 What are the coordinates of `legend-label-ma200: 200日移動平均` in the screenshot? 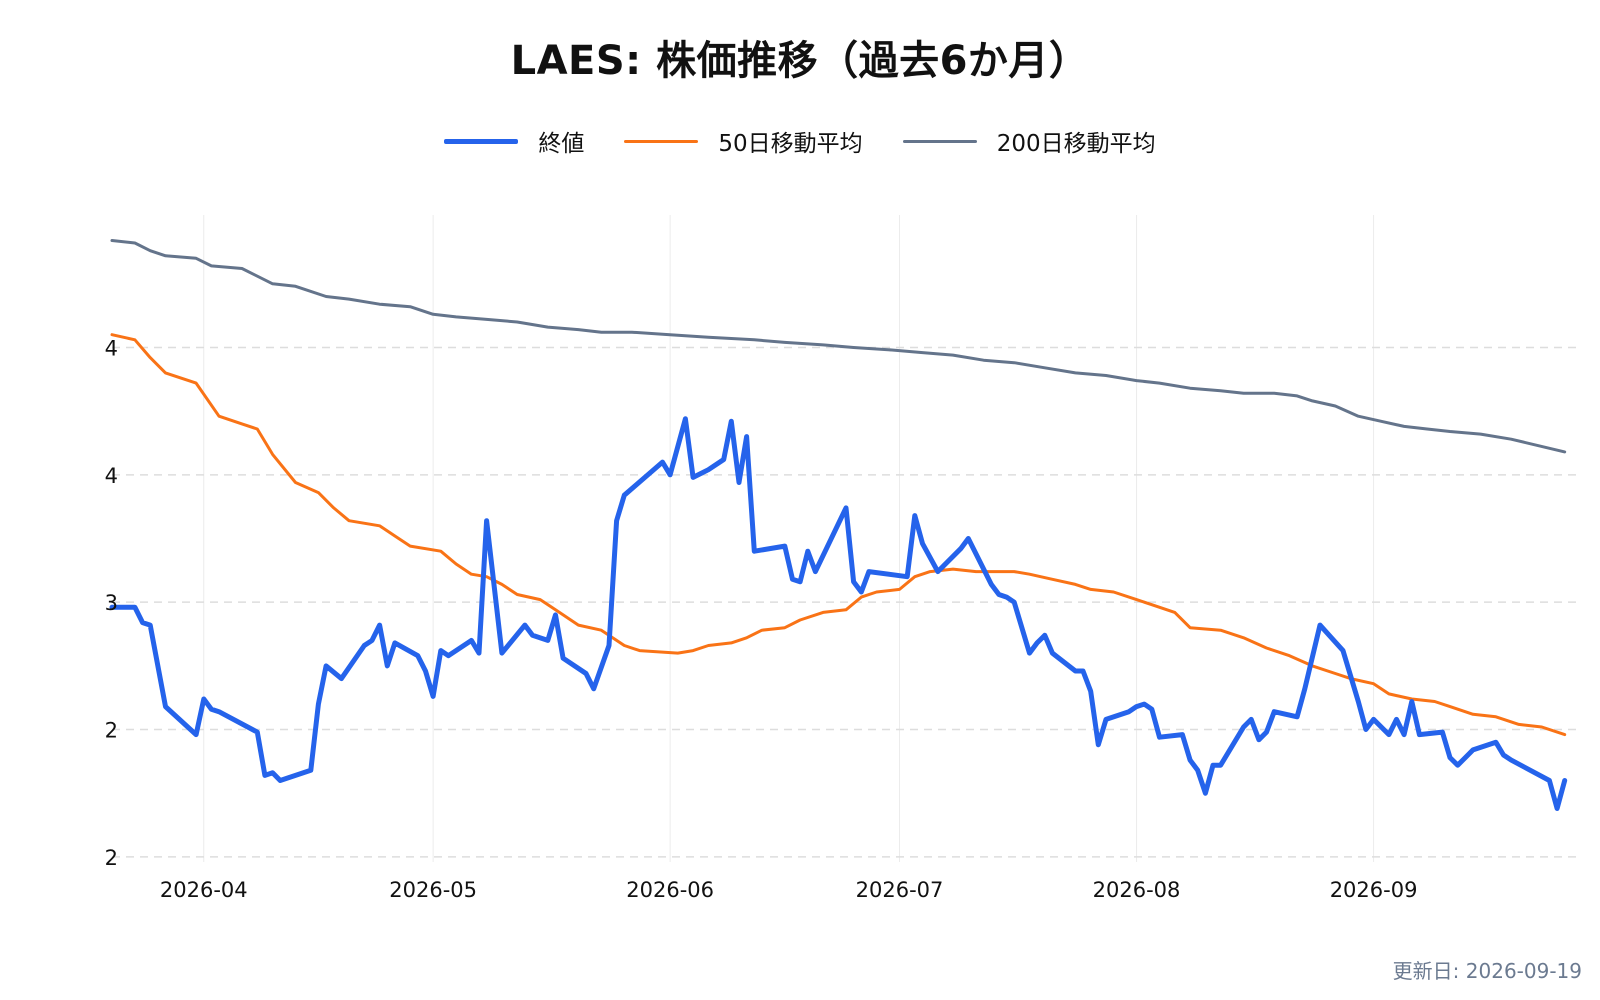 It's located at (1076, 144).